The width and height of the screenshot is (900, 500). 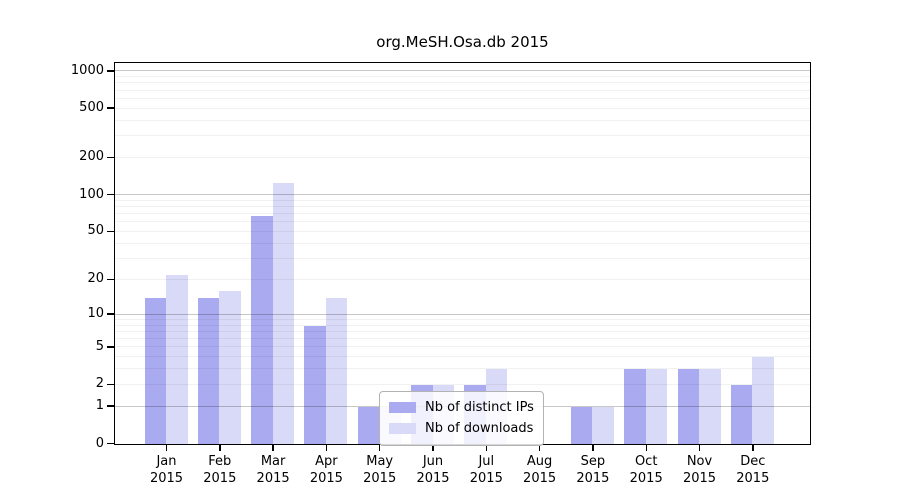 What do you see at coordinates (155, 370) in the screenshot?
I see `bar-distinct-ips-jan` at bounding box center [155, 370].